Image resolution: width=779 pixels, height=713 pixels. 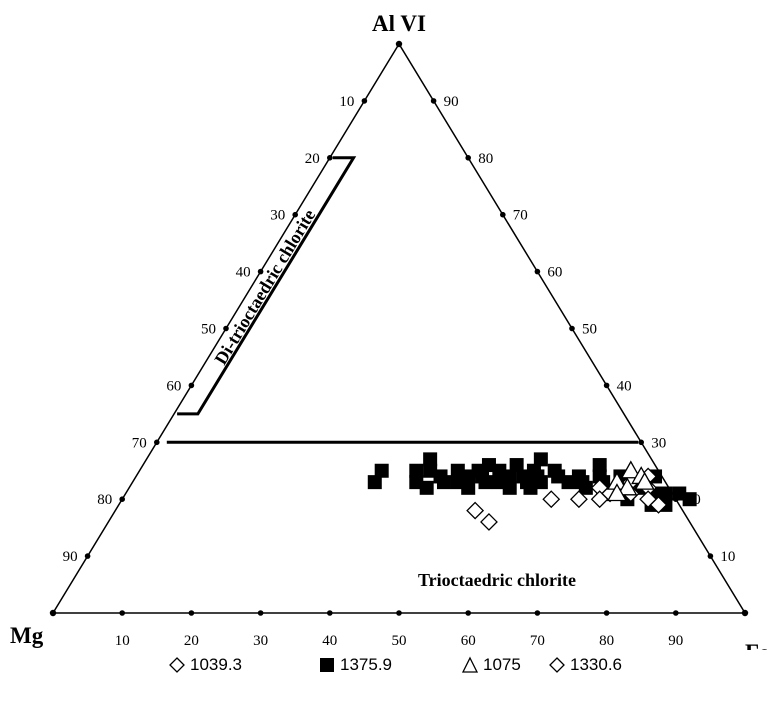 I want to click on right-tick-label: 70, so click(x=520, y=216).